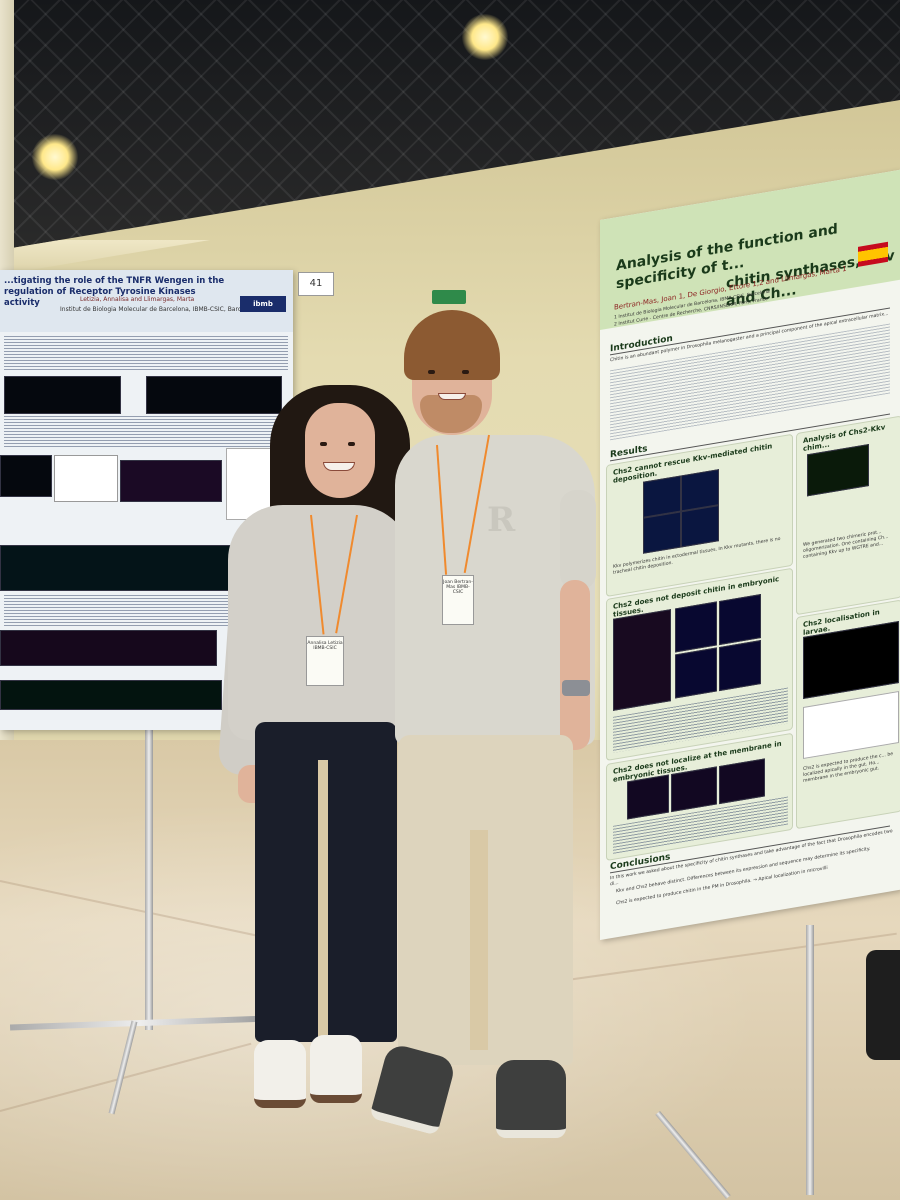 The height and width of the screenshot is (1200, 900). I want to click on man-name-badge: Joan Bertran-Mas IBMB-CSIC, so click(458, 600).